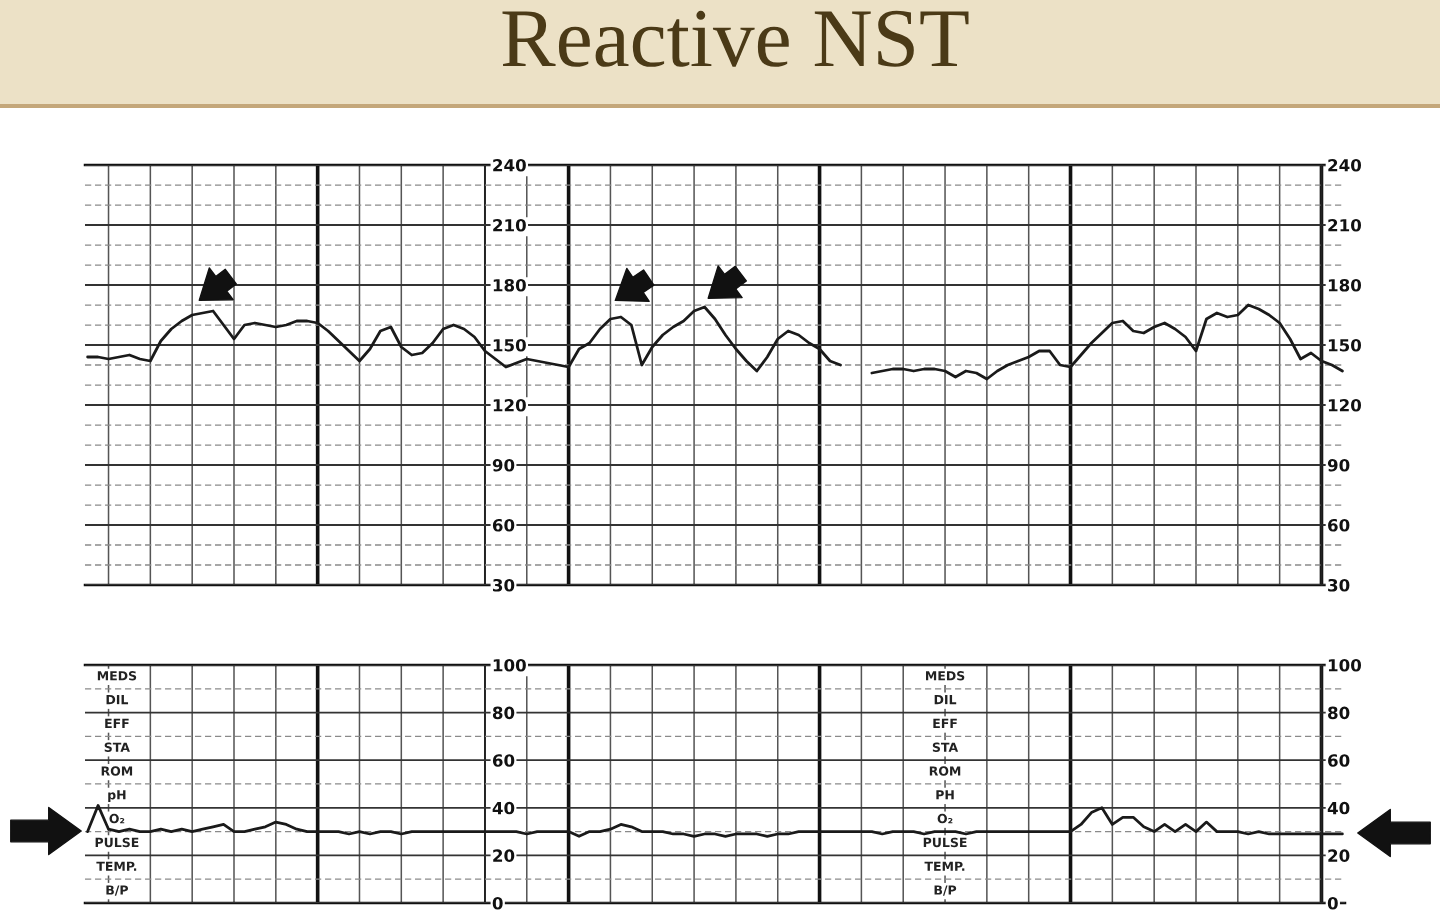 This screenshot has height=915, width=1440. Describe the element at coordinates (1345, 665) in the screenshot. I see `y2-tick-label: 100` at that location.